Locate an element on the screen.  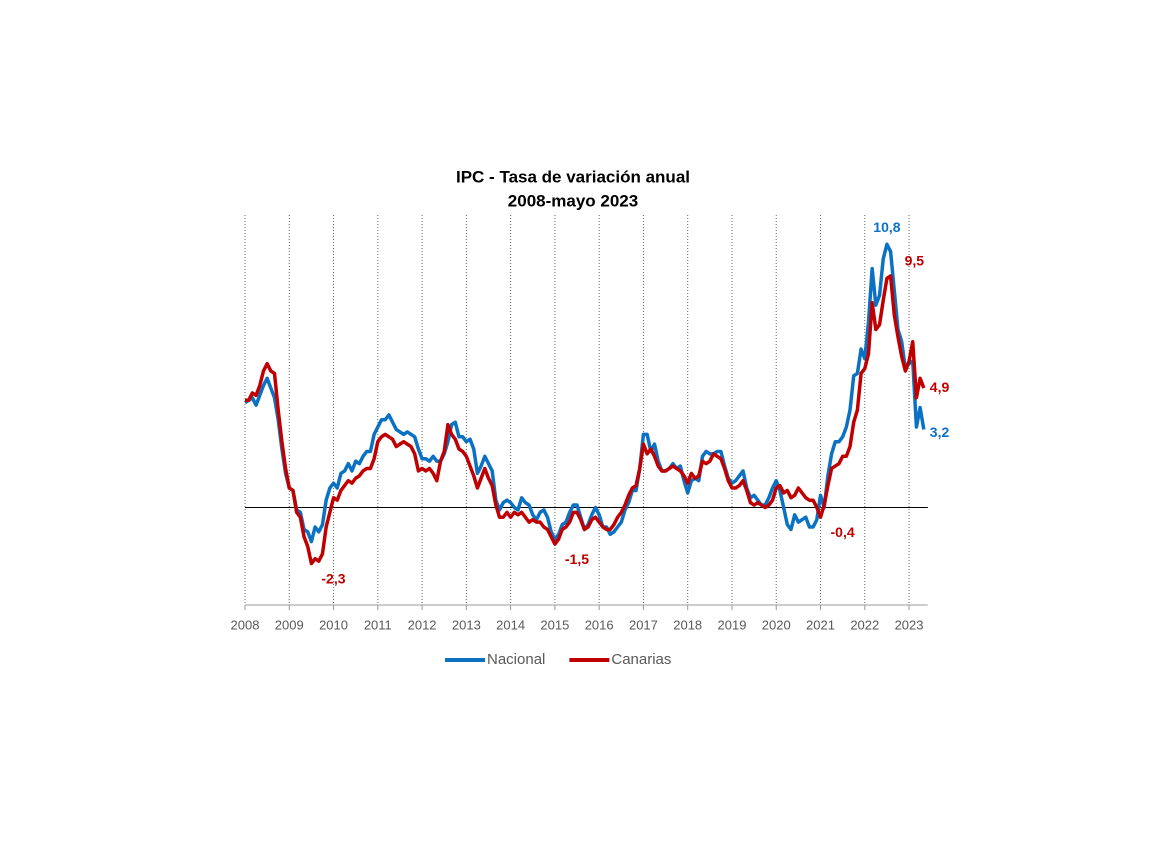
x-tick-label: 2009 is located at coordinates (289, 624).